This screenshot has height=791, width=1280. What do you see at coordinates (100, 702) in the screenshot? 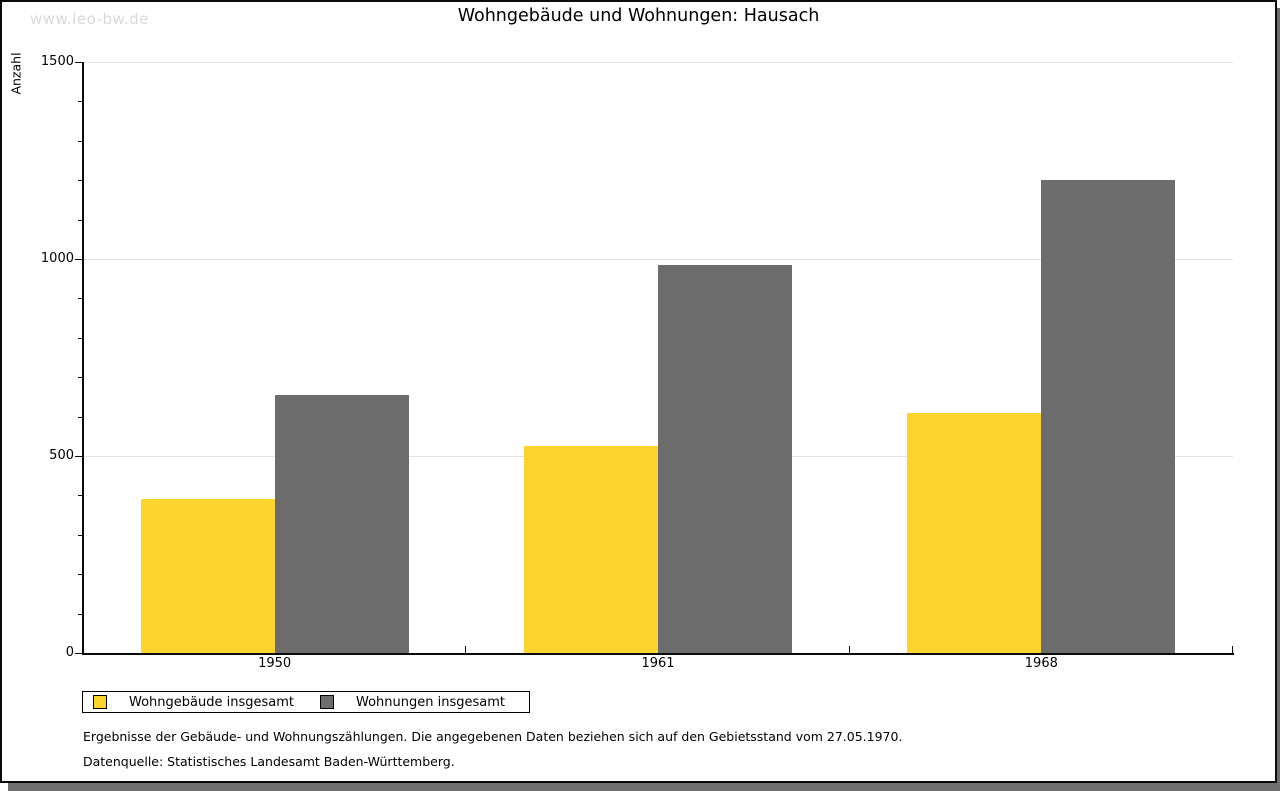
I see `legend-swatch-yellow` at bounding box center [100, 702].